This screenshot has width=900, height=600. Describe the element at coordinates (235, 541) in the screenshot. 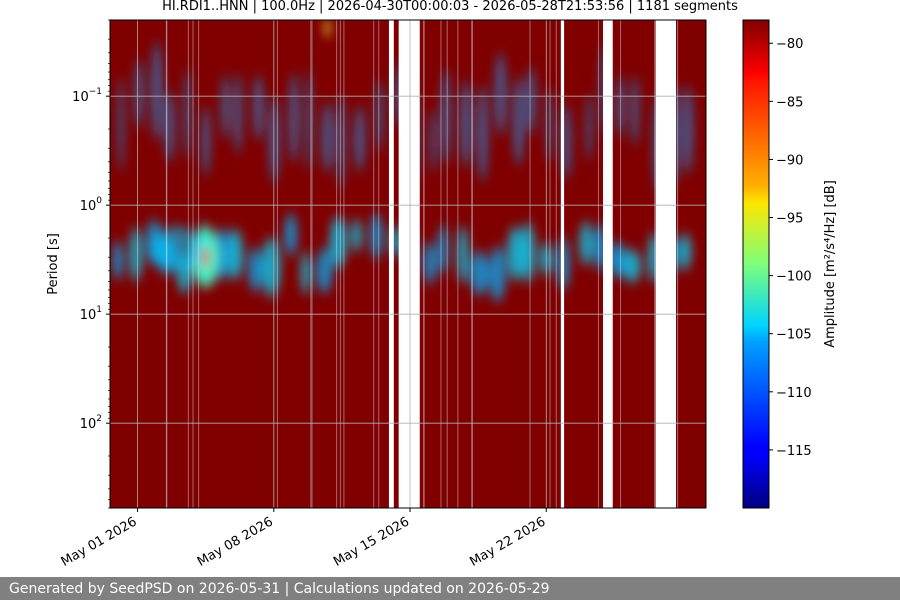

I see `x-tick-label: May 08 2026` at that location.